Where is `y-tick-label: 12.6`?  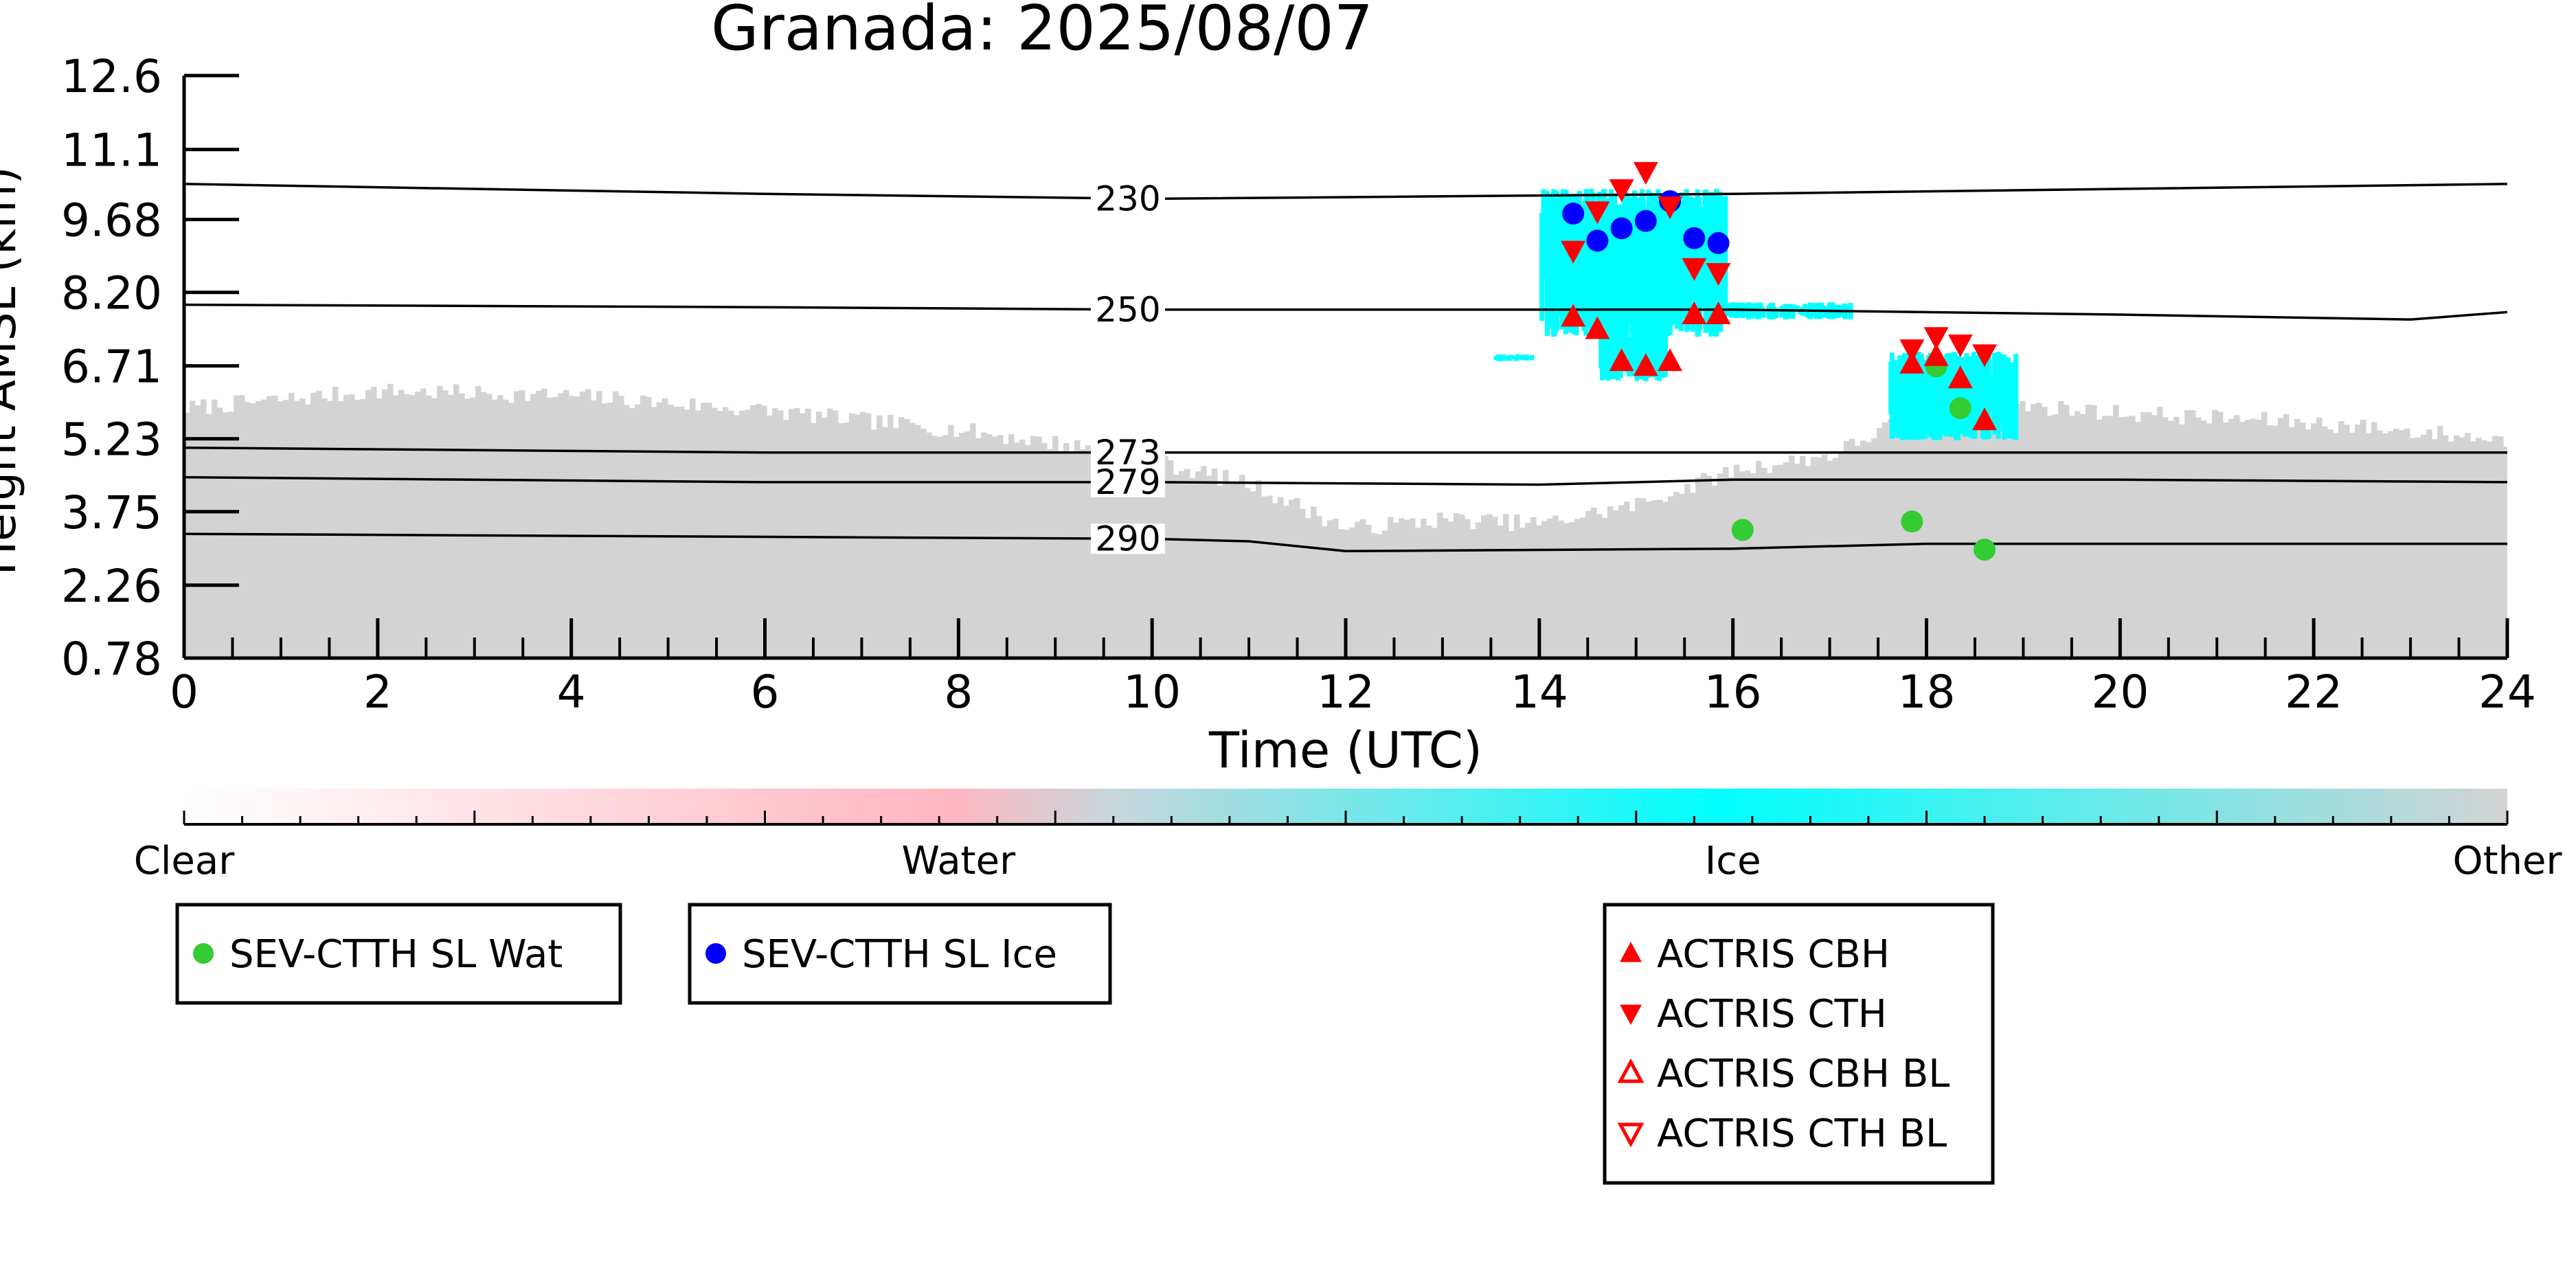
y-tick-label: 12.6 is located at coordinates (111, 76).